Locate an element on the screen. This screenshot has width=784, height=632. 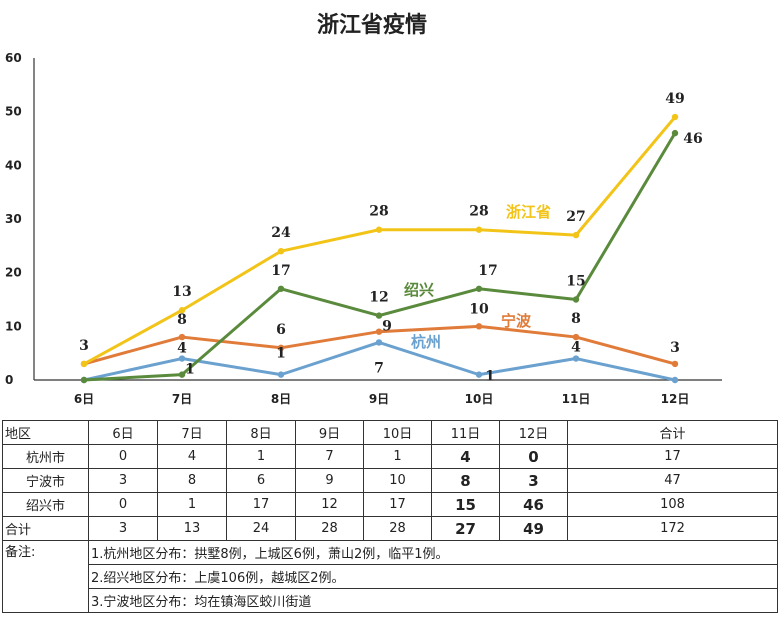
table-header-cell: 合计 is located at coordinates (672, 432).